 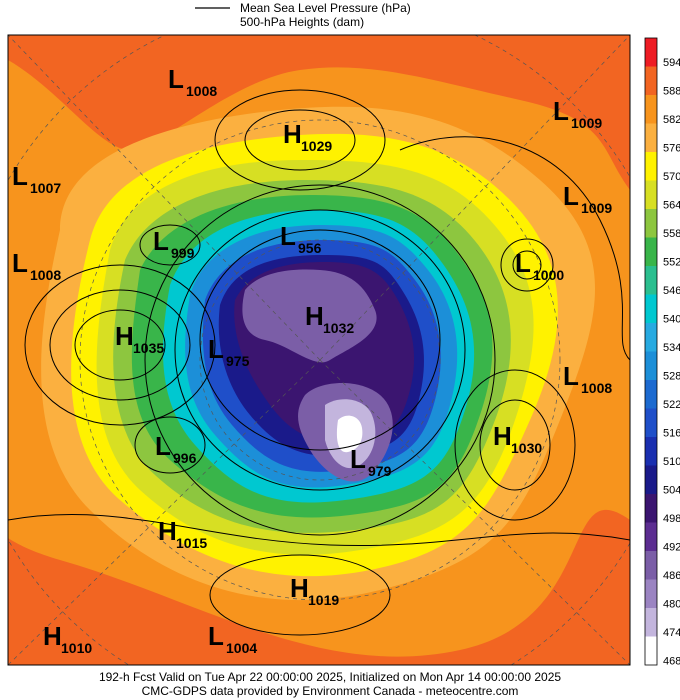 What do you see at coordinates (671, 262) in the screenshot?
I see `colorbar-label: 552` at bounding box center [671, 262].